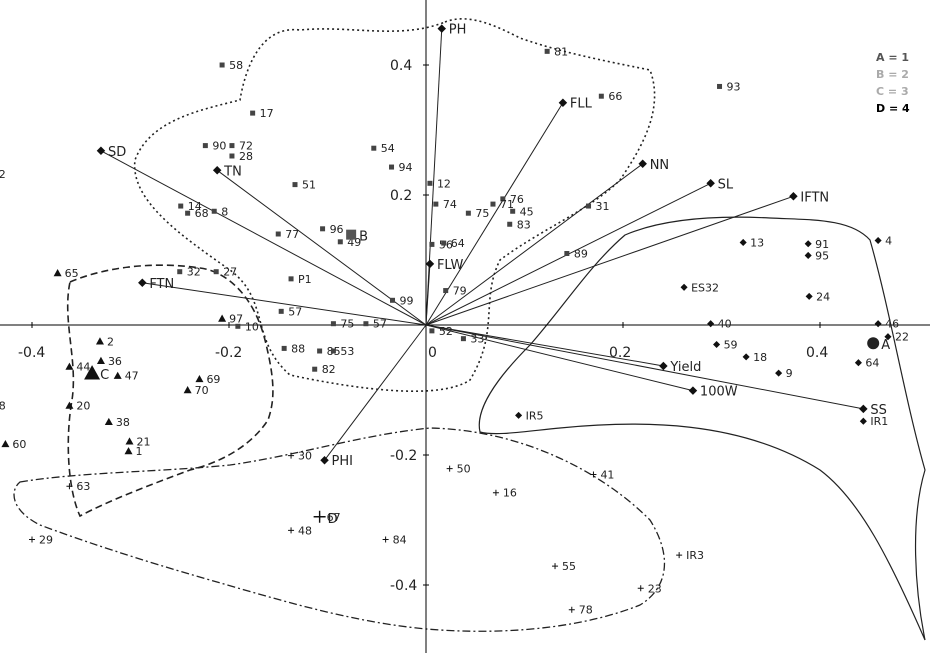 The width and height of the screenshot is (930, 653). Describe the element at coordinates (403, 586) in the screenshot. I see `y-tick-label: -0.4` at that location.